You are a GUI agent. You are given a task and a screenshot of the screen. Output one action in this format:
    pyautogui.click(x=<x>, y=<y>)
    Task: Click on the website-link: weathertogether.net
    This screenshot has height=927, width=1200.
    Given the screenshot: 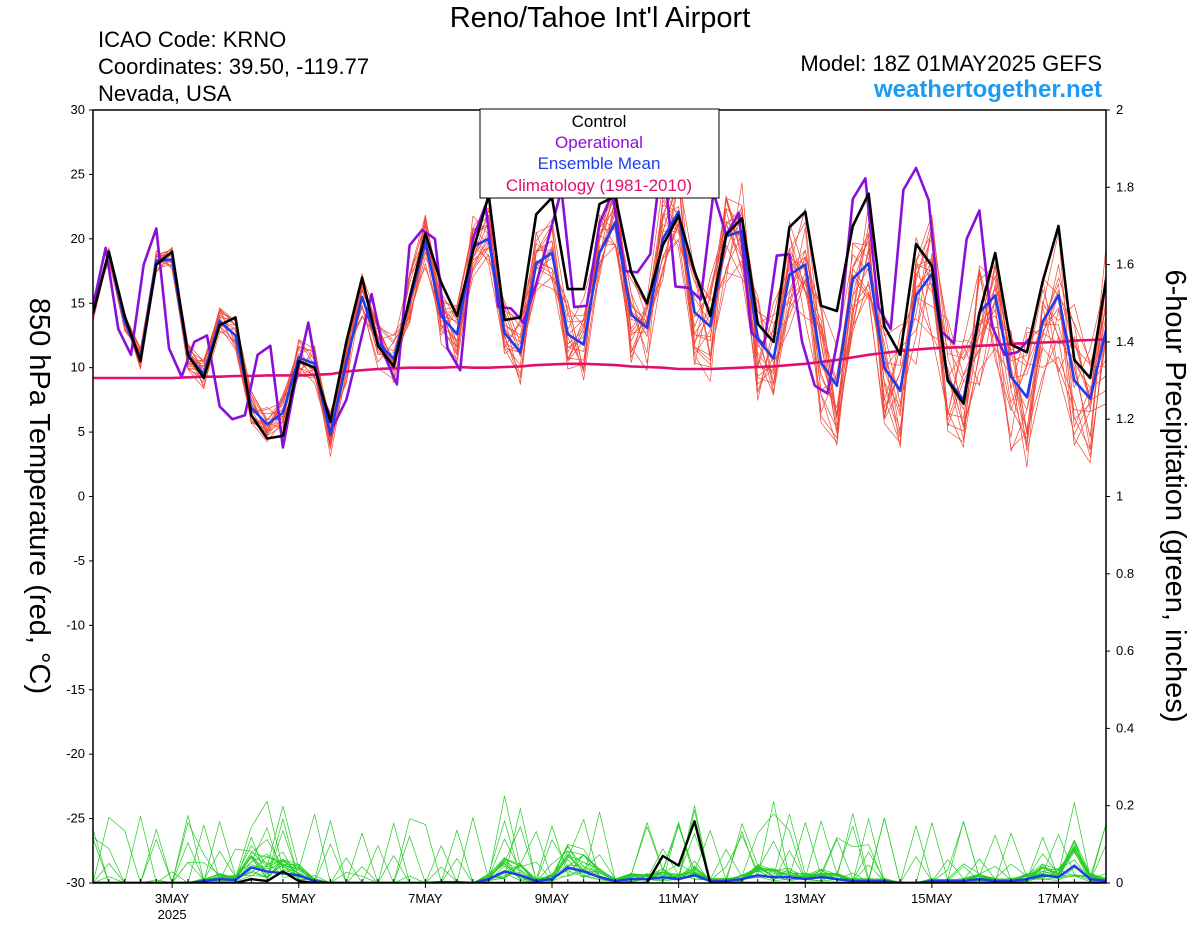 What is the action you would take?
    pyautogui.click(x=987, y=89)
    